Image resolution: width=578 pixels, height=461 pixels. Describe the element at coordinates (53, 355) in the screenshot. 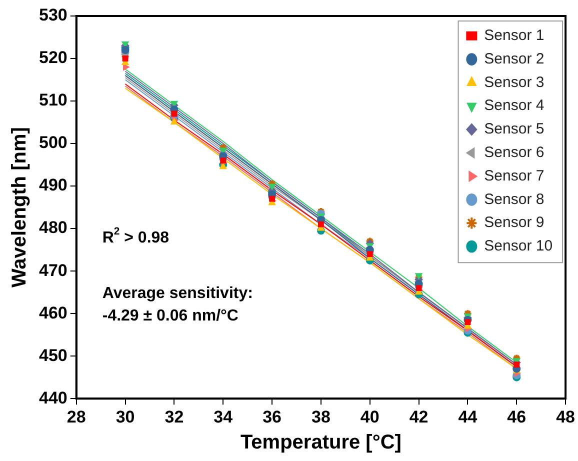

I see `y-tick-label: 450` at that location.